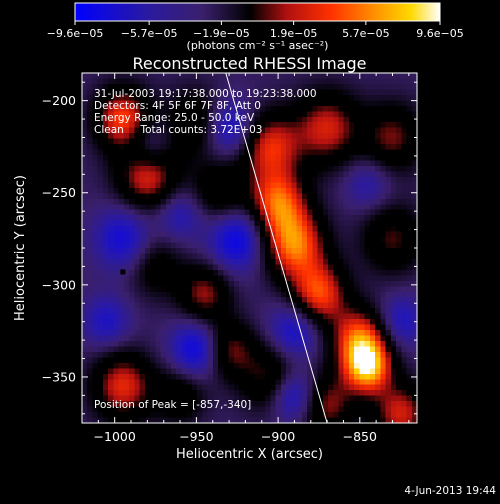 The height and width of the screenshot is (504, 500). What do you see at coordinates (75, 33) in the screenshot?
I see `colorbar-tick-label: −9.6e−05` at bounding box center [75, 33].